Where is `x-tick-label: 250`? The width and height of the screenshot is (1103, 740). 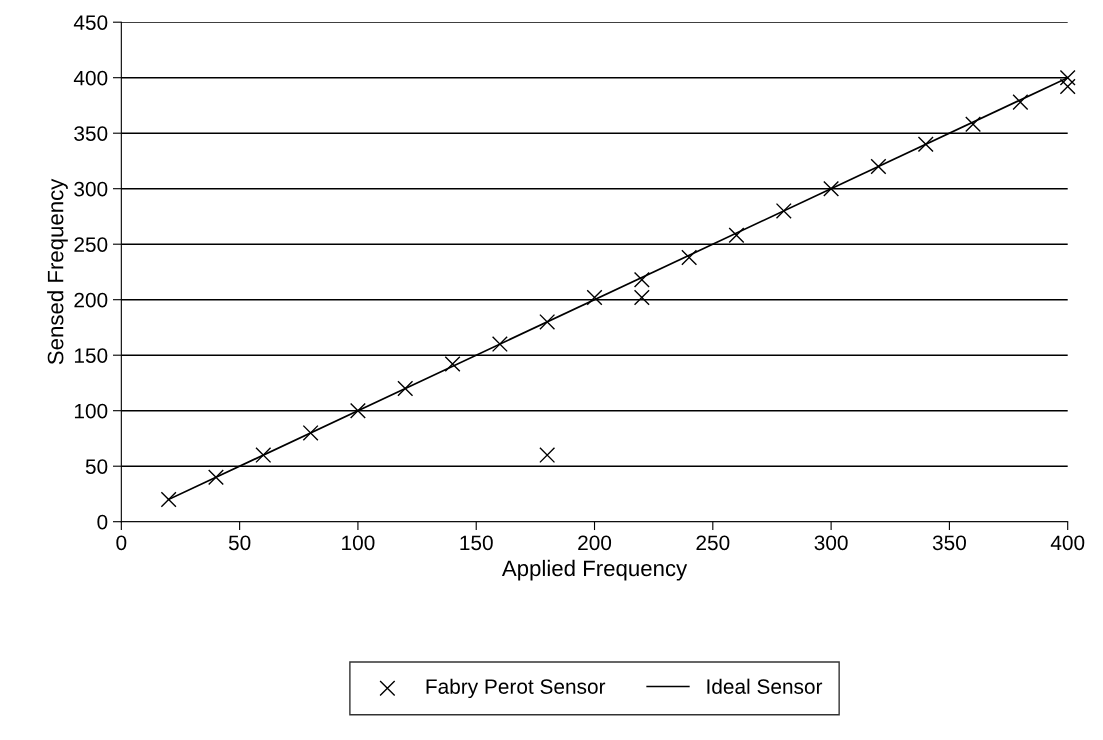 x-tick-label: 250 is located at coordinates (713, 543).